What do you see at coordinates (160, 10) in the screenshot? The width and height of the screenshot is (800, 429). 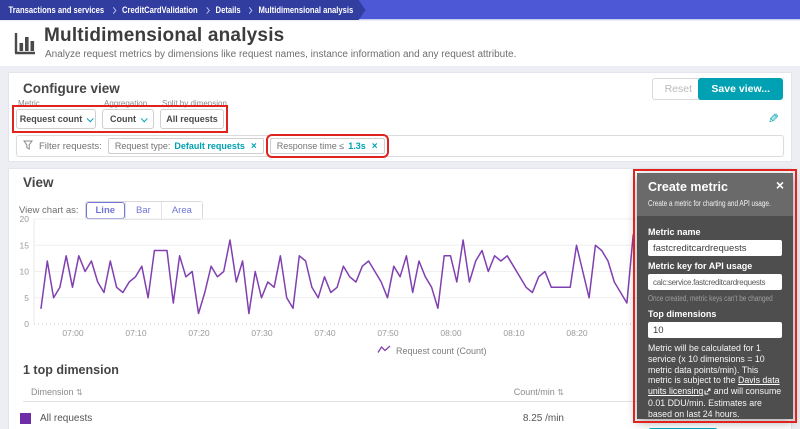 I see `breadcrumb-creditcardvalidation: CreditCardValidation` at bounding box center [160, 10].